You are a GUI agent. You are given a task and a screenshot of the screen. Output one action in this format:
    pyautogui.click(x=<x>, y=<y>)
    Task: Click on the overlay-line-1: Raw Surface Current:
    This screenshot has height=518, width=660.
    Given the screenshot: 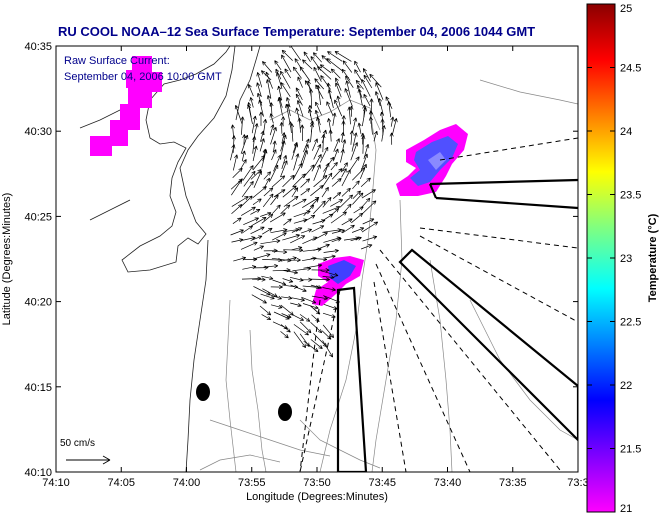 What is the action you would take?
    pyautogui.click(x=117, y=61)
    